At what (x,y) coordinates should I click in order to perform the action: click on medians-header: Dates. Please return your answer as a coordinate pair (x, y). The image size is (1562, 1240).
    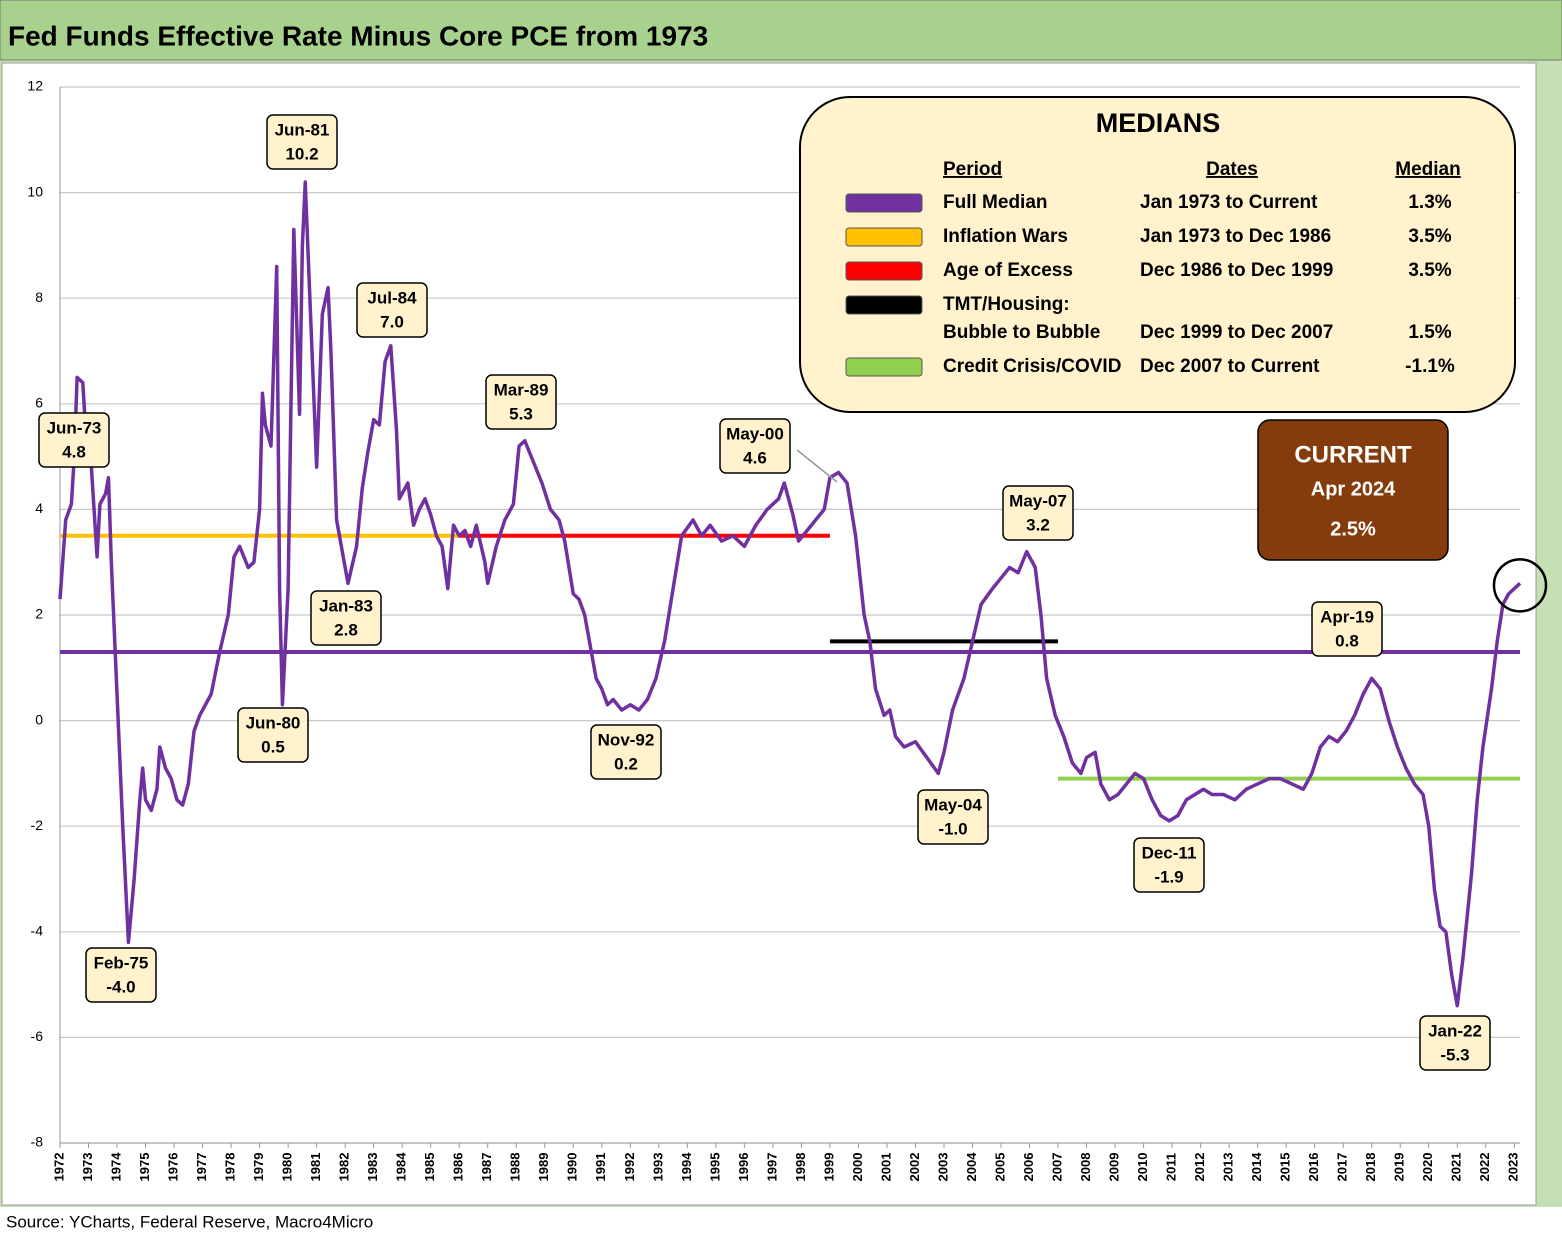
    Looking at the image, I should click on (1232, 169).